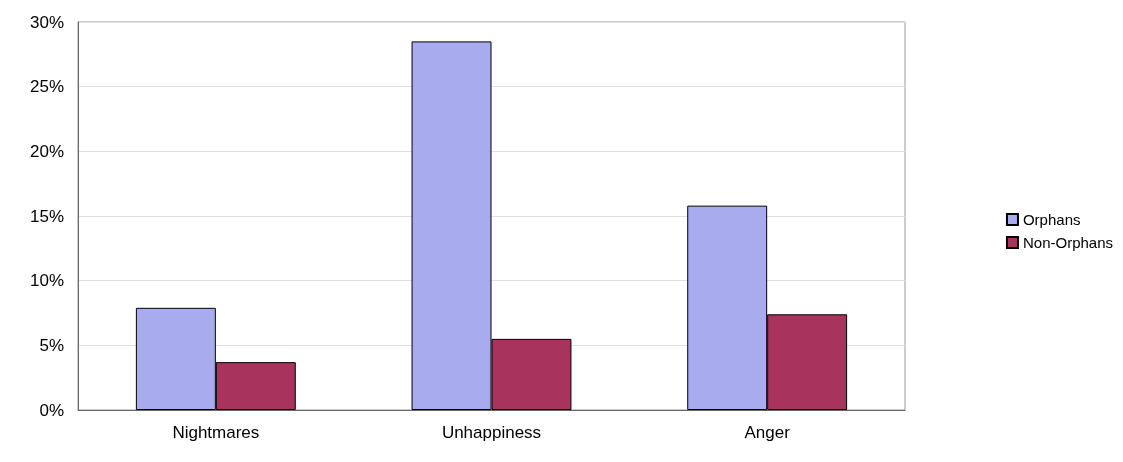  What do you see at coordinates (1067, 242) in the screenshot?
I see `legend-label: Non-Orphans` at bounding box center [1067, 242].